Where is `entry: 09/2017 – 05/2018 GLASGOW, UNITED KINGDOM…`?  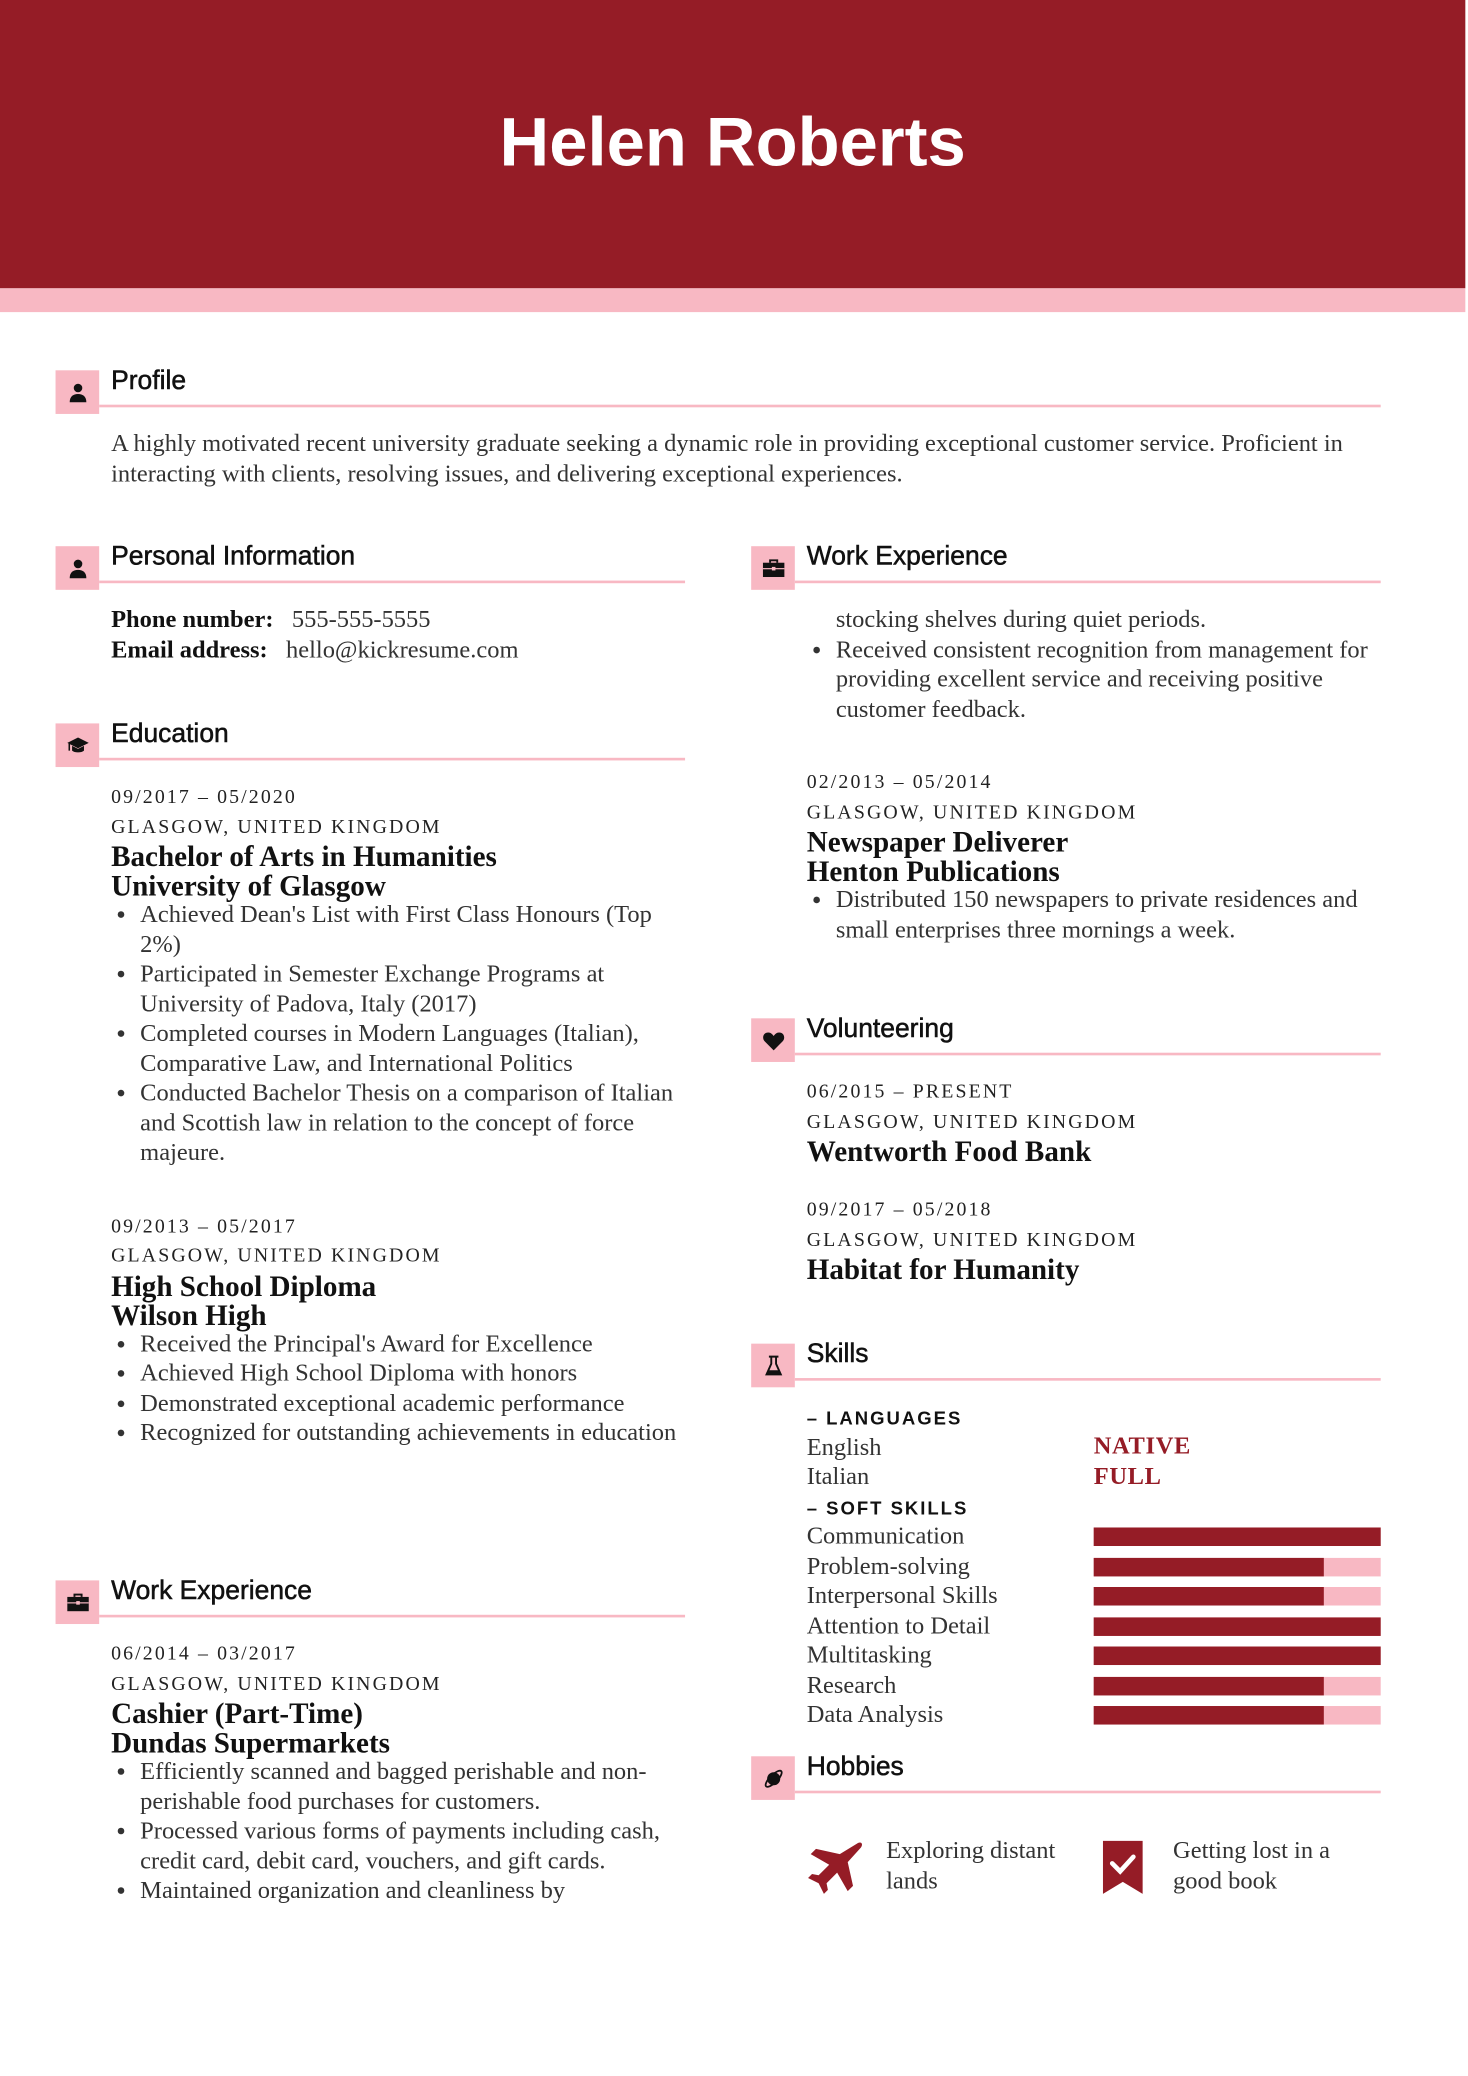
entry: 09/2017 – 05/2018 GLASGOW, UNITED KINGDOM… is located at coordinates (1094, 1240).